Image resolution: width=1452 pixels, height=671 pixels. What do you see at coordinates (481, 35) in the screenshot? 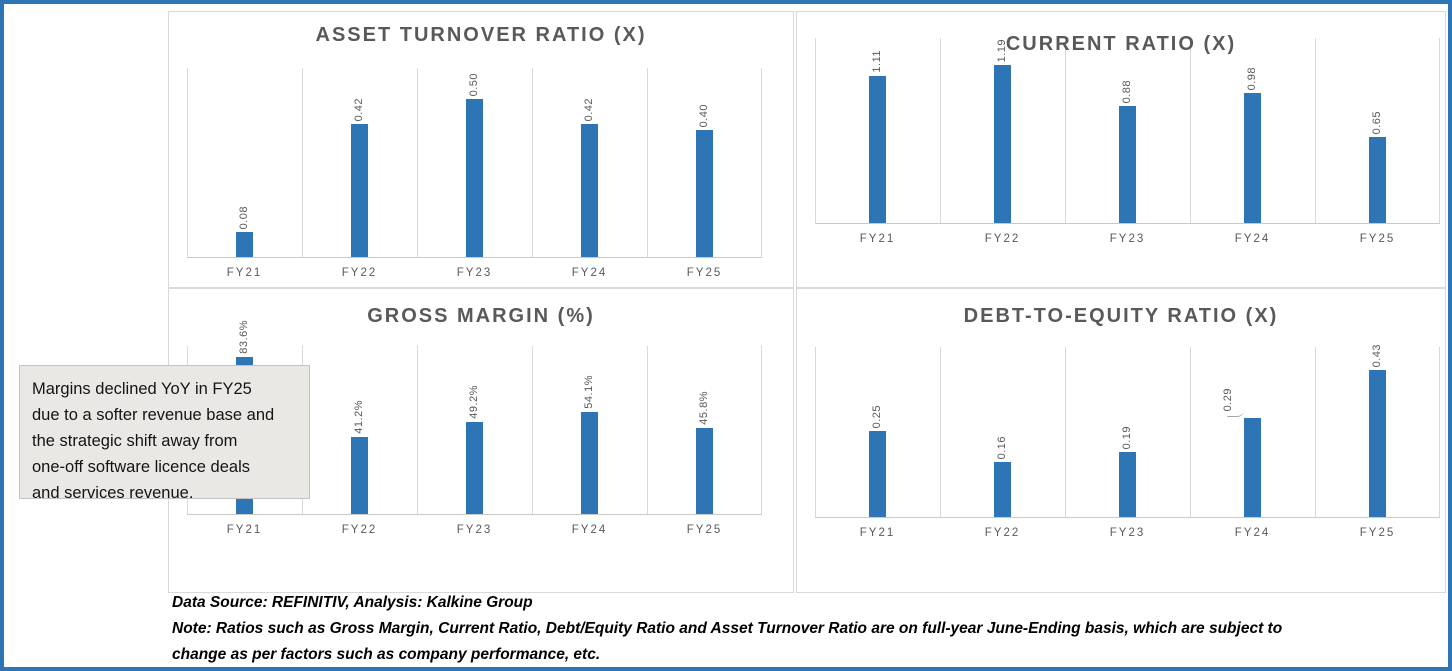
I see `chart-title-asset-turnover: ASSET TURNOVER RATIO (X)` at bounding box center [481, 35].